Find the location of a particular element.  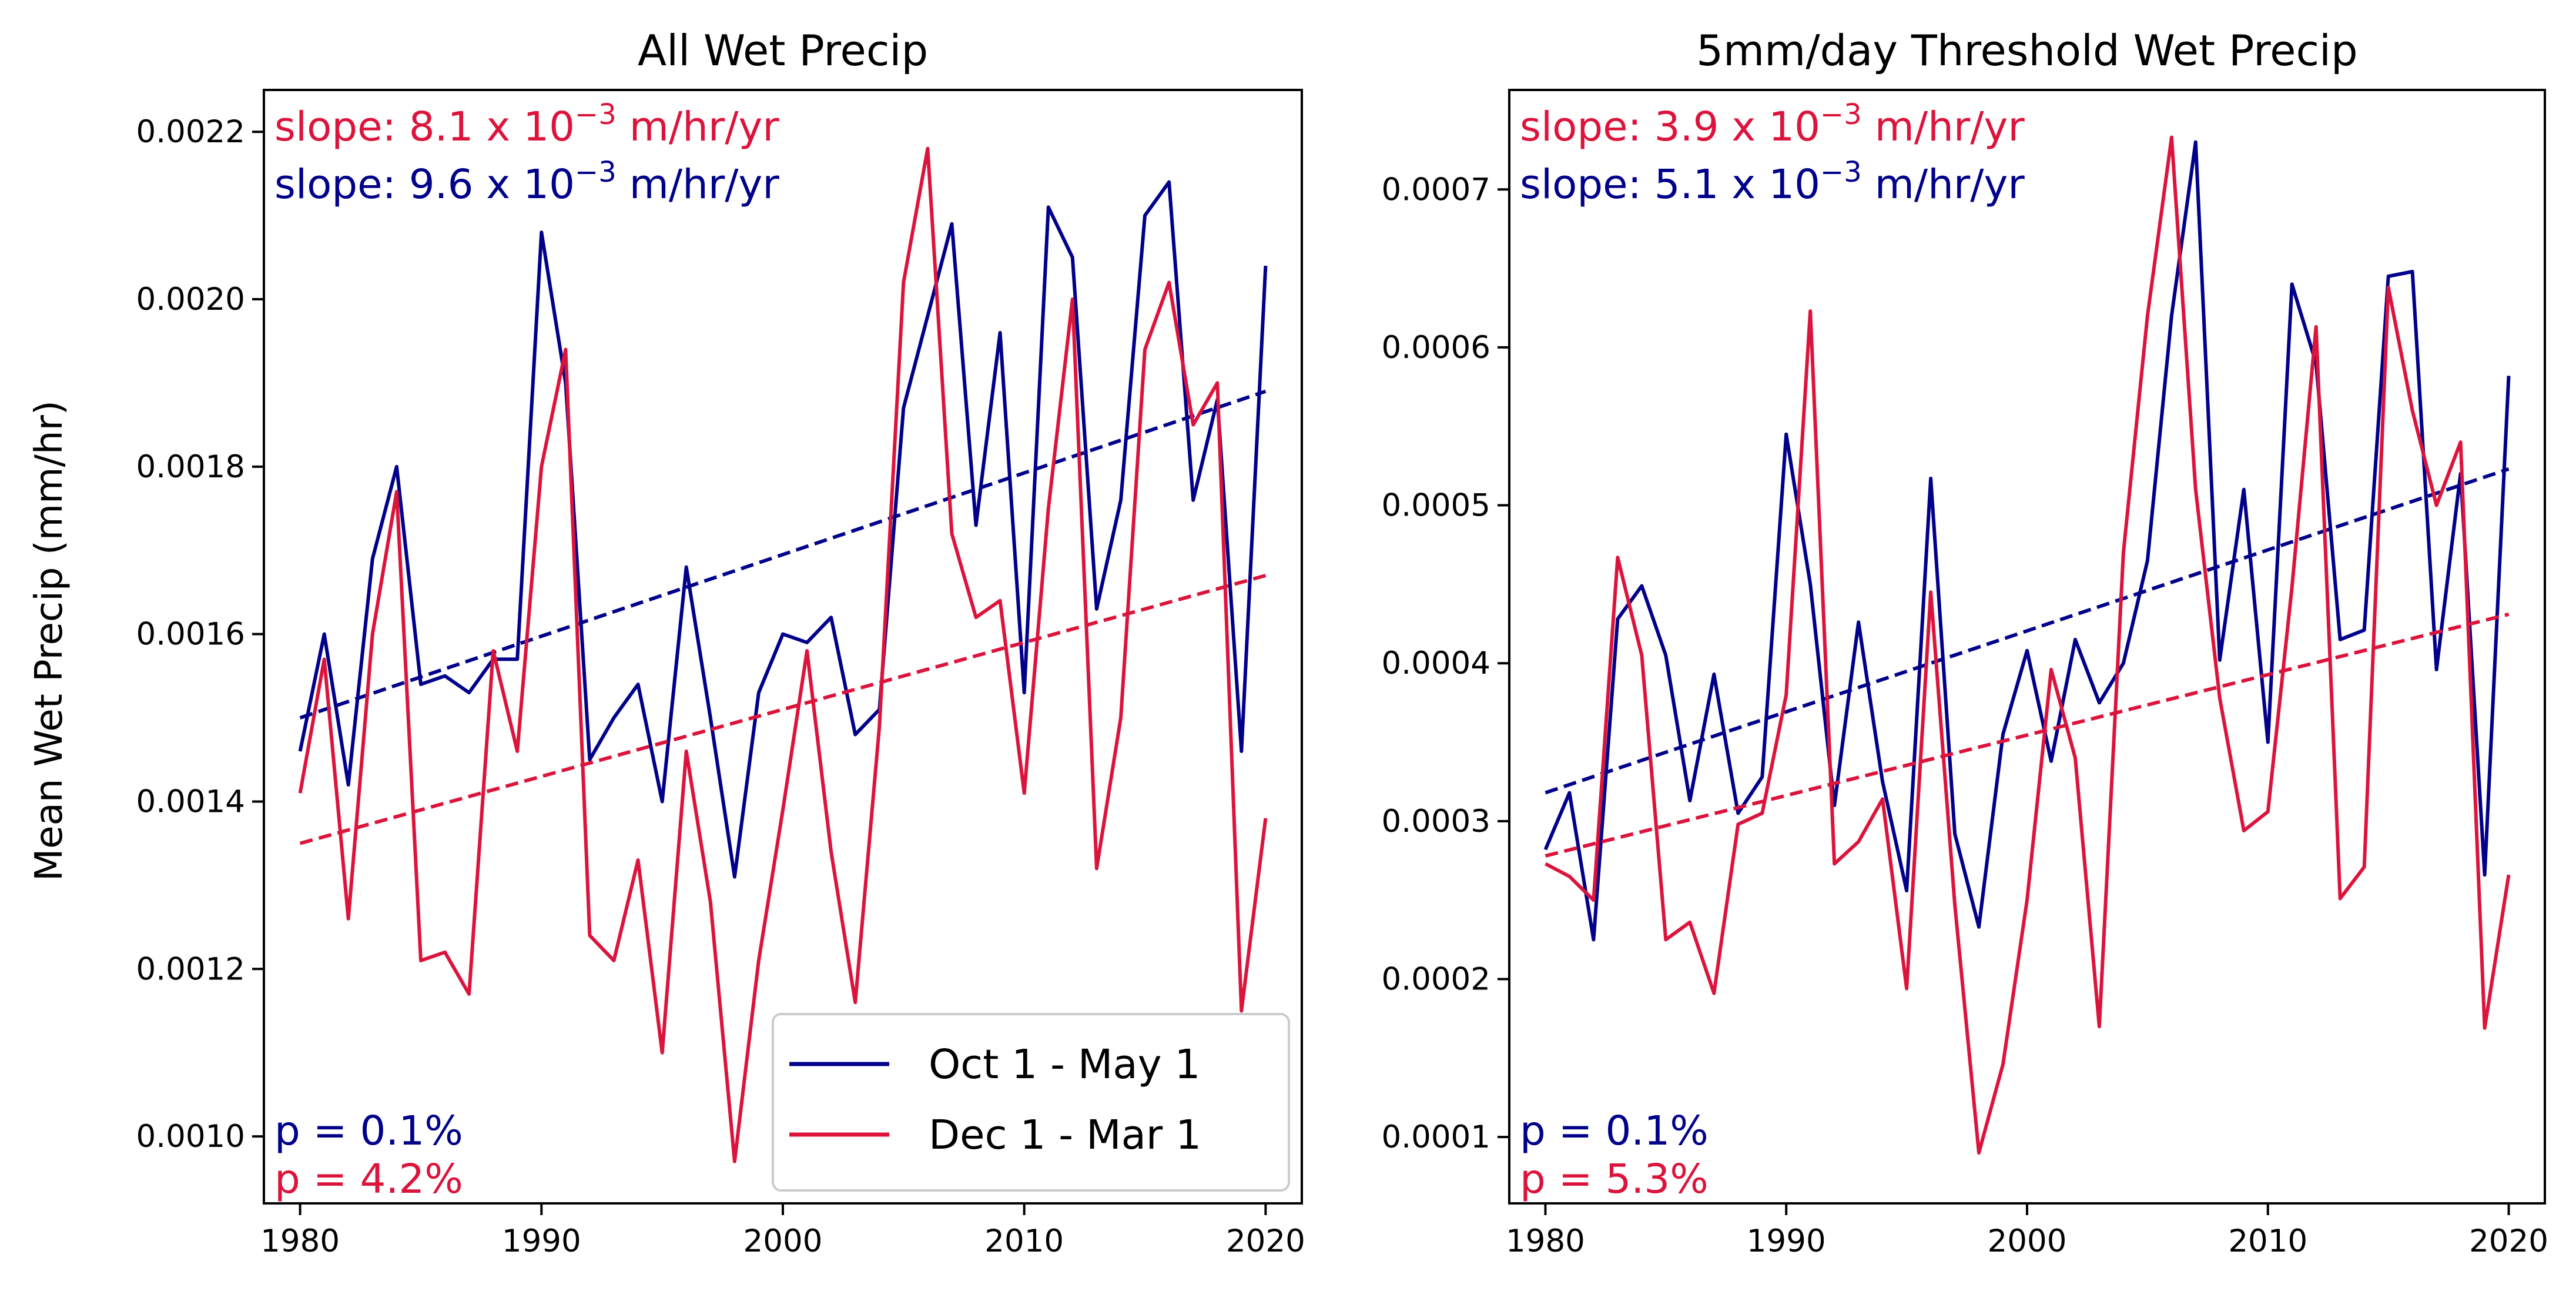

y-tick-label: 0.0001 is located at coordinates (1436, 1137).